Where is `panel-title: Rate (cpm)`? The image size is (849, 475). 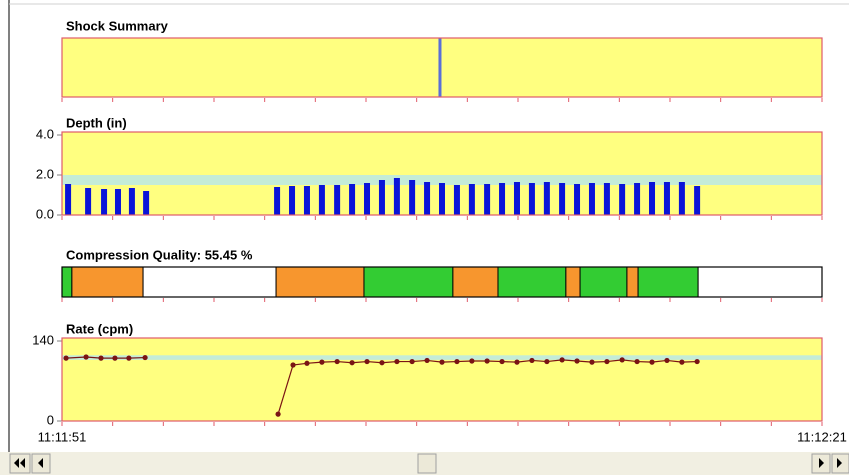 panel-title: Rate (cpm) is located at coordinates (99, 328).